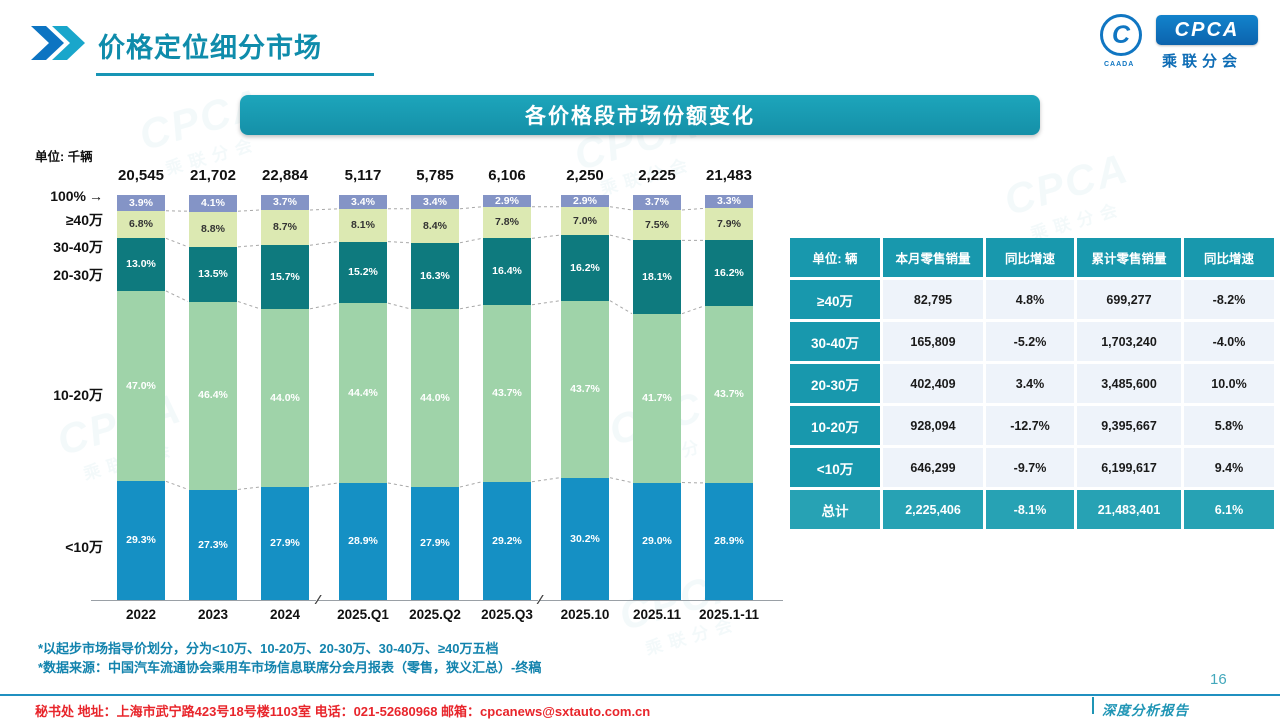  What do you see at coordinates (585, 538) in the screenshot?
I see `segment-label: 30.2%` at bounding box center [585, 538].